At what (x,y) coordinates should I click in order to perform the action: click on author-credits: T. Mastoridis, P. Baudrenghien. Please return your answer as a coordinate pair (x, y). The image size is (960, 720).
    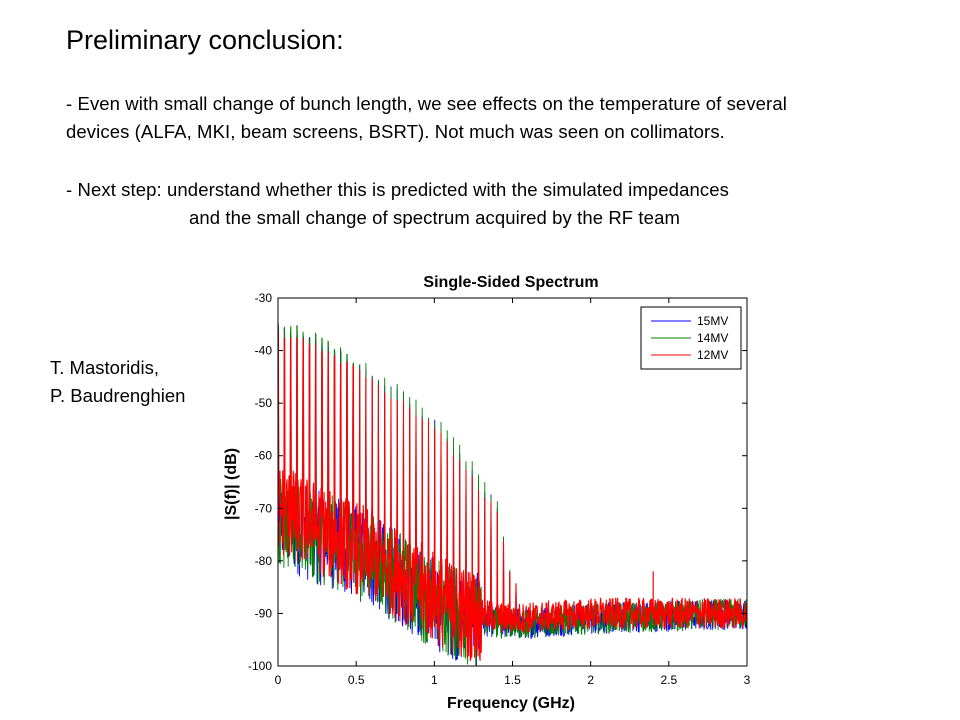
    Looking at the image, I should click on (117, 382).